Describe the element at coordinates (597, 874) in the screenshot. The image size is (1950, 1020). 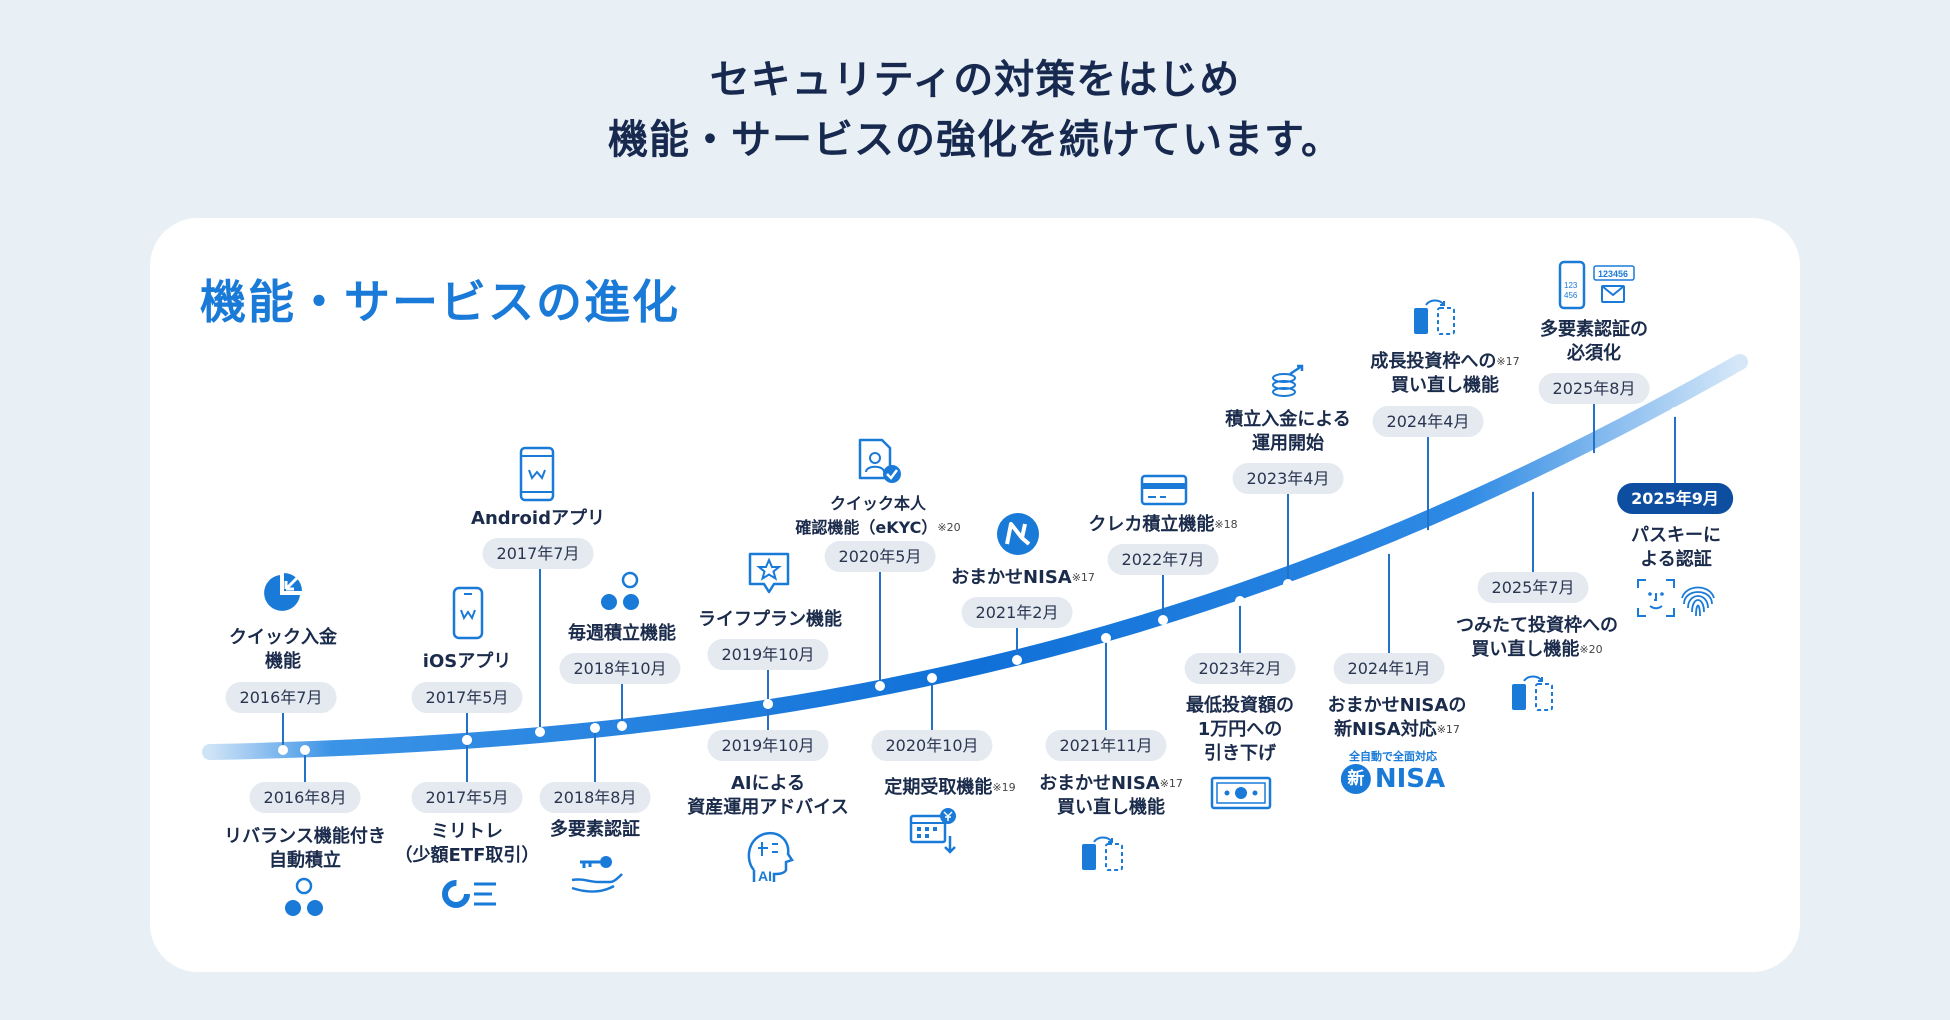
I see `key-hand-icon` at that location.